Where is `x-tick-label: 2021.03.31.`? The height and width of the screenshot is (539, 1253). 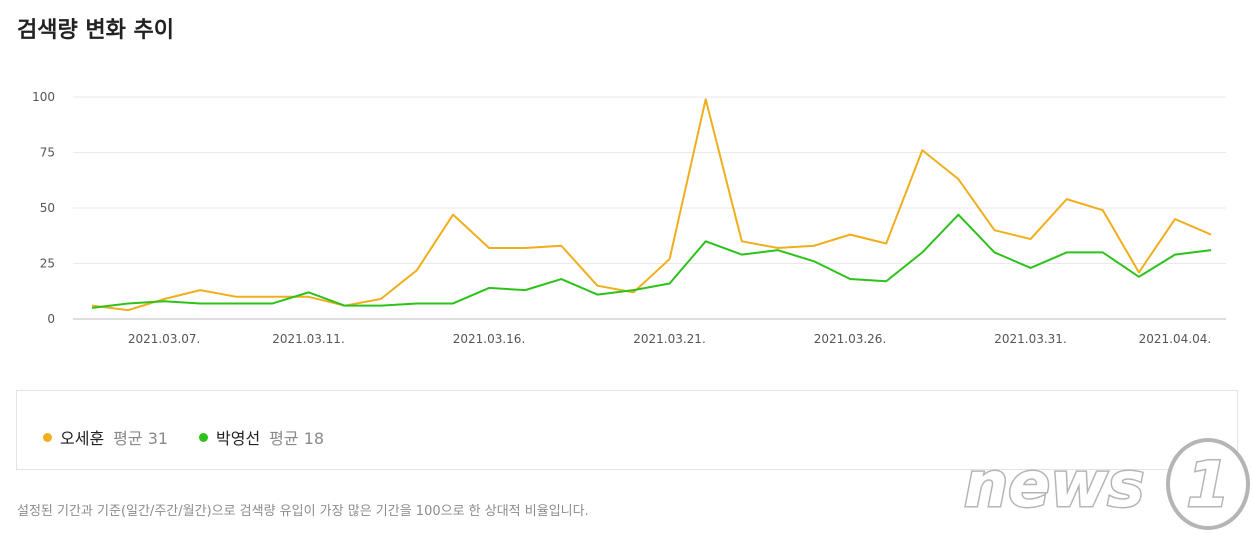 x-tick-label: 2021.03.31. is located at coordinates (1030, 339).